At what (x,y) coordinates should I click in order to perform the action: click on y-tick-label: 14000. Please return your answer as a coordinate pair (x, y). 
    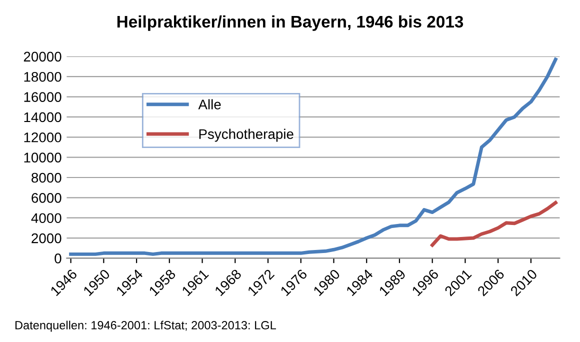
    Looking at the image, I should click on (43, 117).